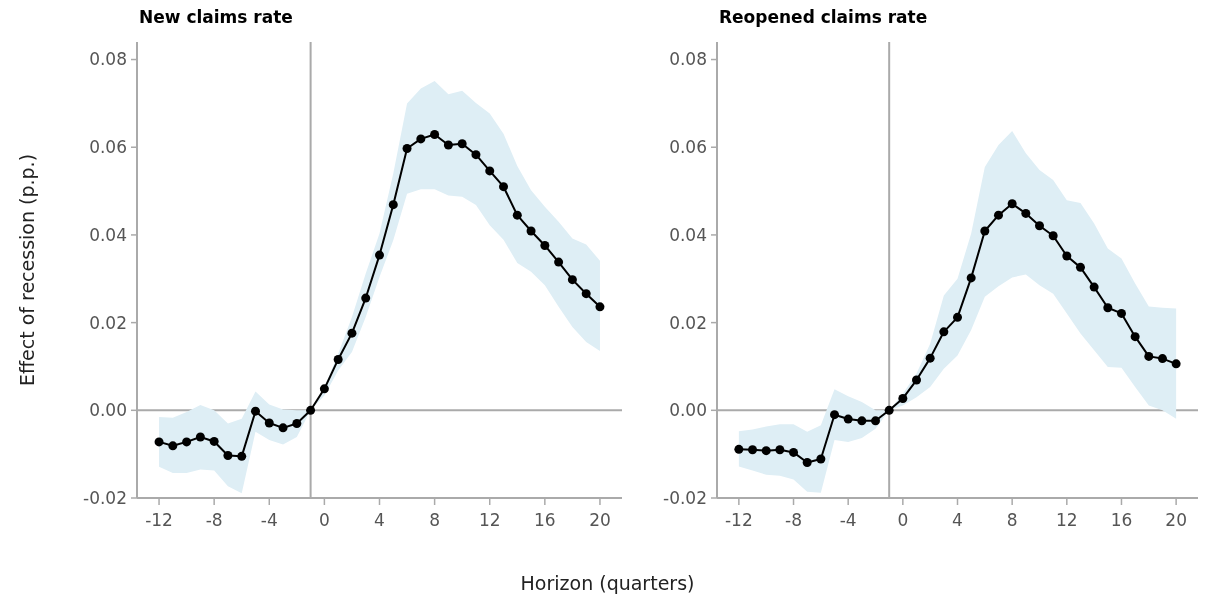 This screenshot has width=1206, height=603. I want to click on x-axis-title: Horizon (quarters), so click(607, 583).